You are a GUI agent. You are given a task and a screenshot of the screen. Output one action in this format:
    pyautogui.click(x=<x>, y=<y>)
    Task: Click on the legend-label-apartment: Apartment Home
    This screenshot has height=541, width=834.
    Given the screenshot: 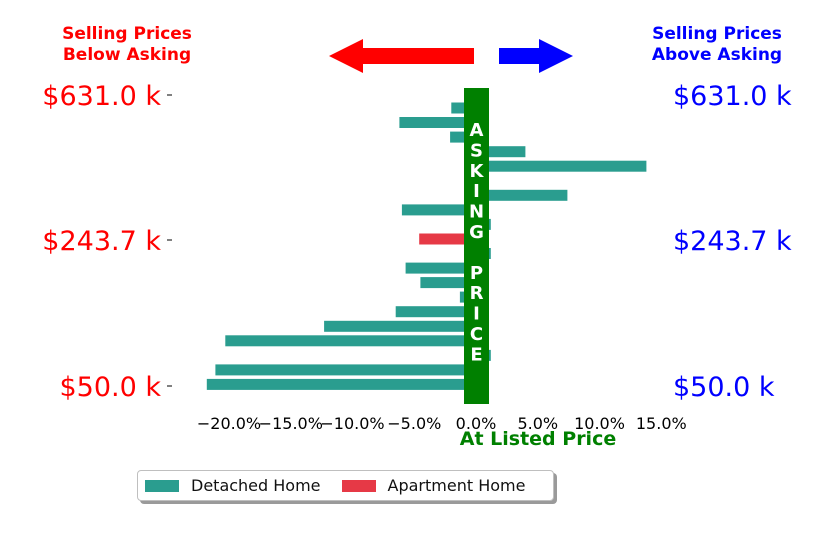 What is the action you would take?
    pyautogui.click(x=456, y=485)
    